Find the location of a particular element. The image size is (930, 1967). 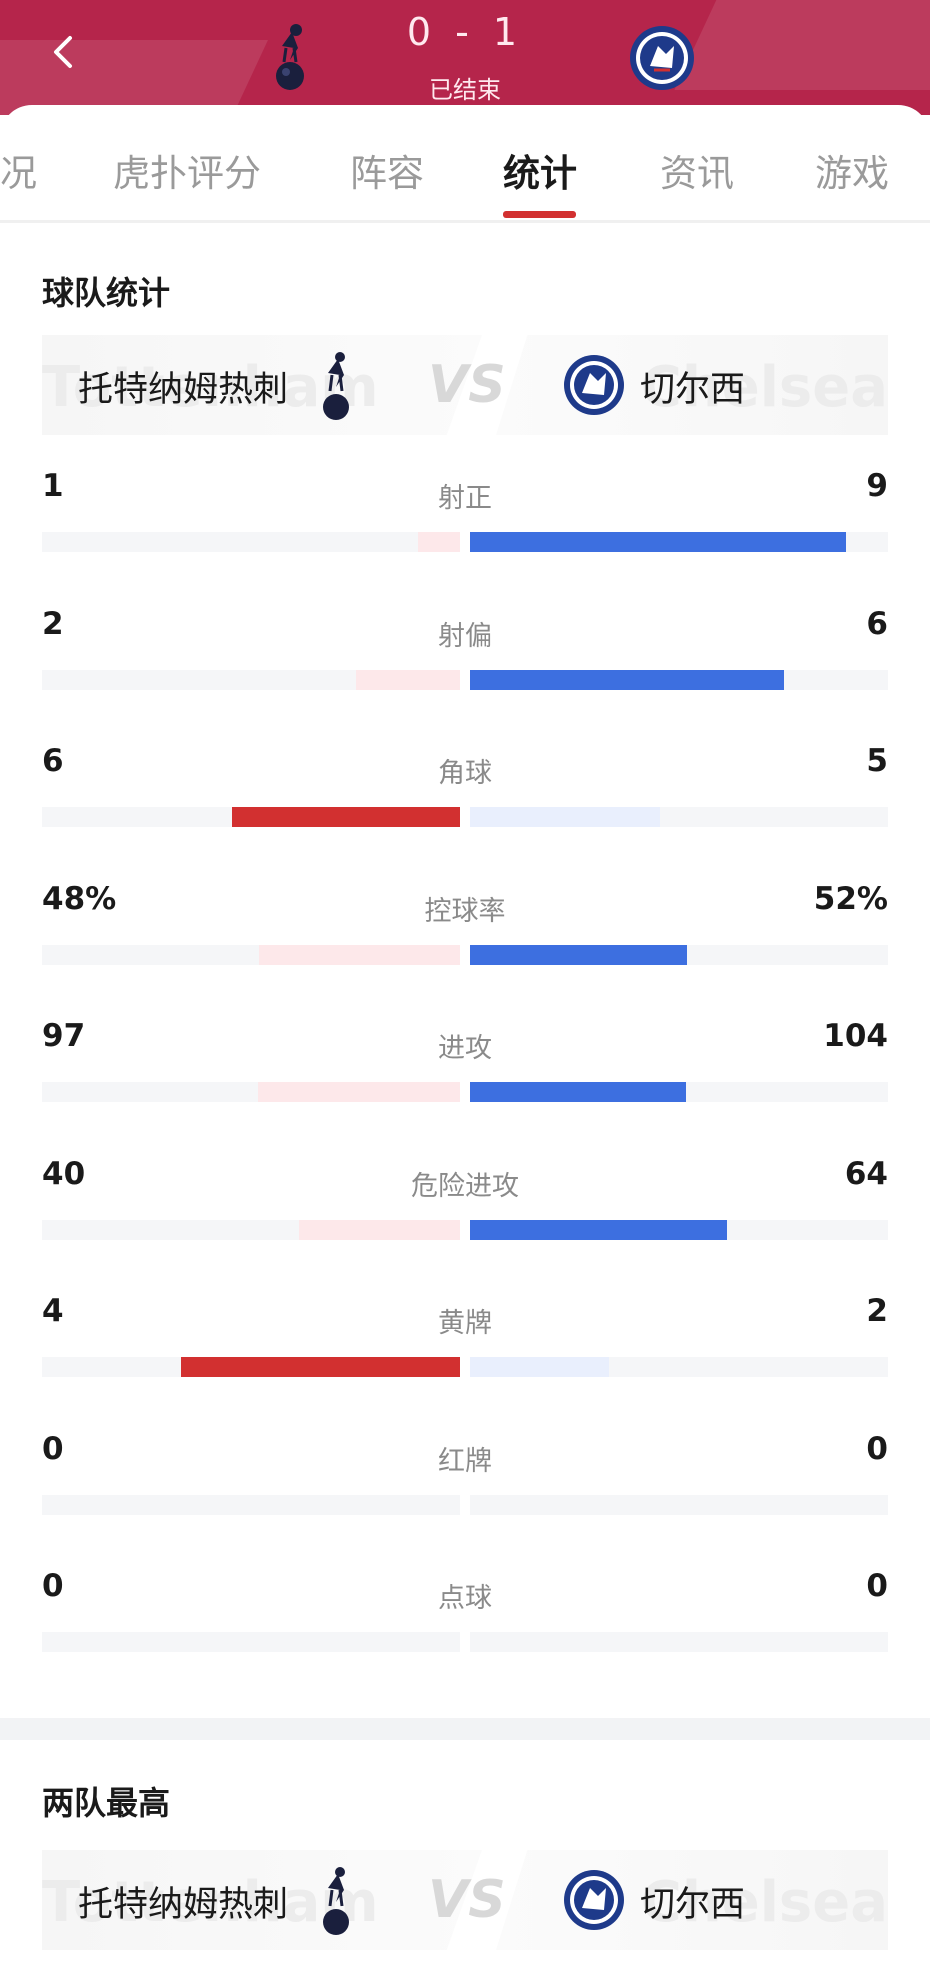

section-title-top-players: 两队最高 is located at coordinates (106, 1803).